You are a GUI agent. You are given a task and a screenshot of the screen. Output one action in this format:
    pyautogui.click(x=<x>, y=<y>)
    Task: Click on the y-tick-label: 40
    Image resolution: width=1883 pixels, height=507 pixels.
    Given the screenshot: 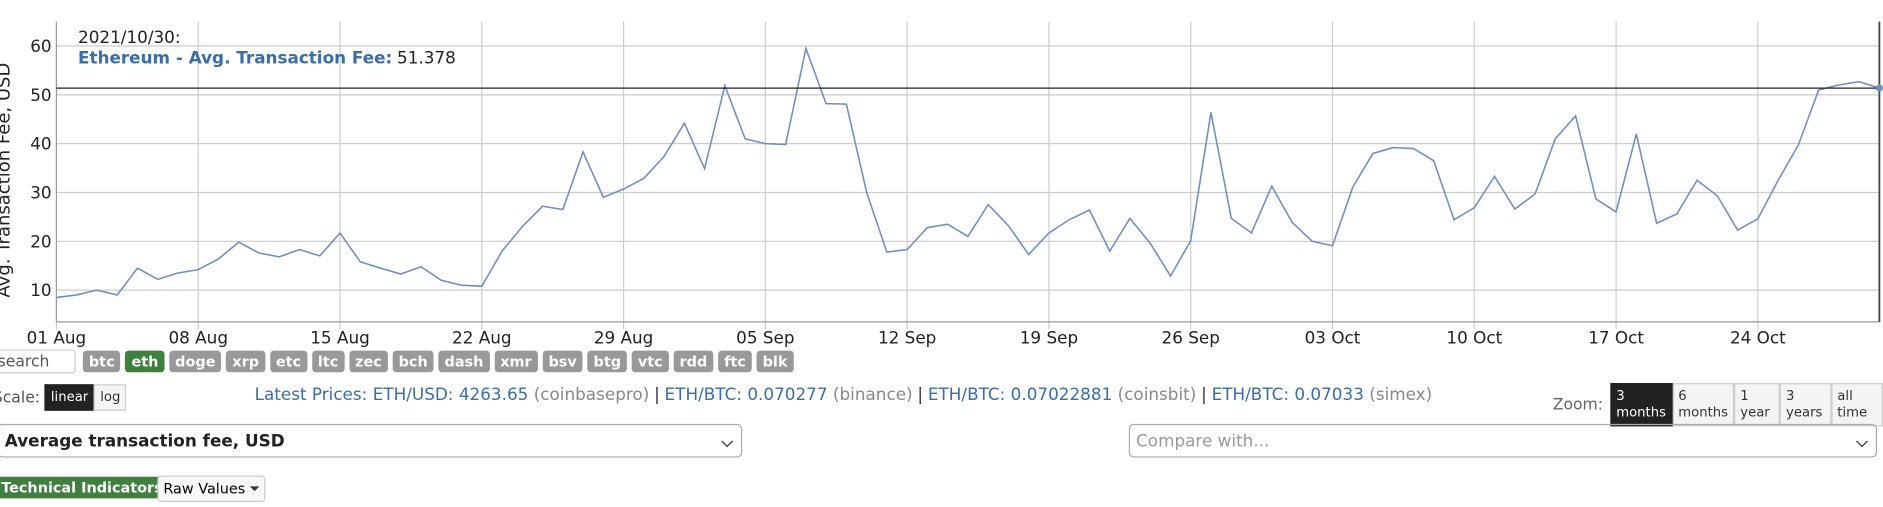 What is the action you would take?
    pyautogui.click(x=40, y=144)
    